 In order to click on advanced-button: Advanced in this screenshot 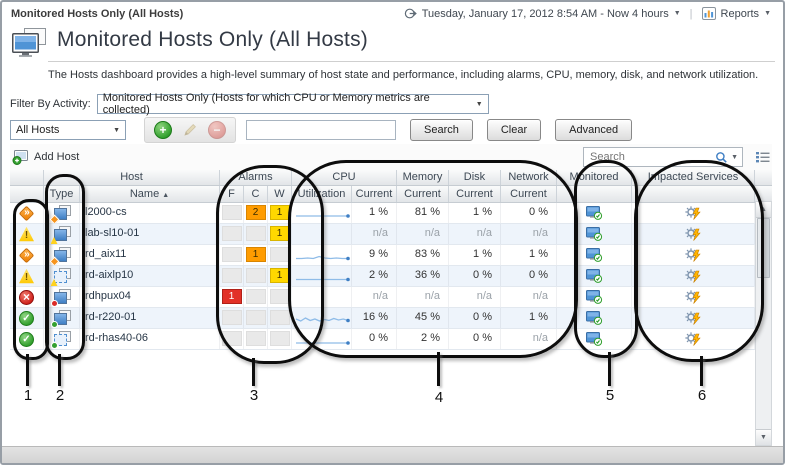, I will do `click(594, 130)`.